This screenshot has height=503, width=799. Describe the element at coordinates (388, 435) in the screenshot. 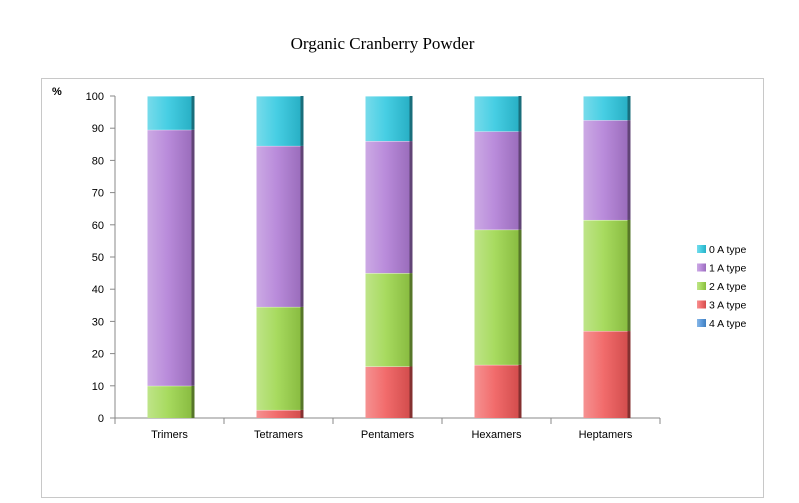

I see `x-tick-label: Pentamers` at that location.